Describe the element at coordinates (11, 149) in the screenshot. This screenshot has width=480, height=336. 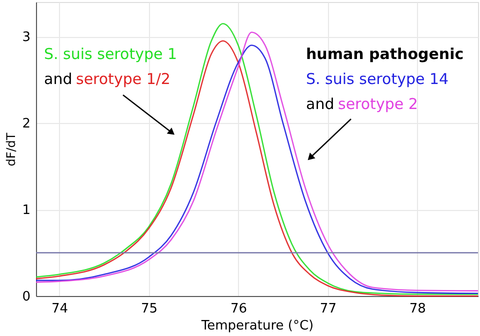
I see `y-axis-title: dF/dT` at that location.